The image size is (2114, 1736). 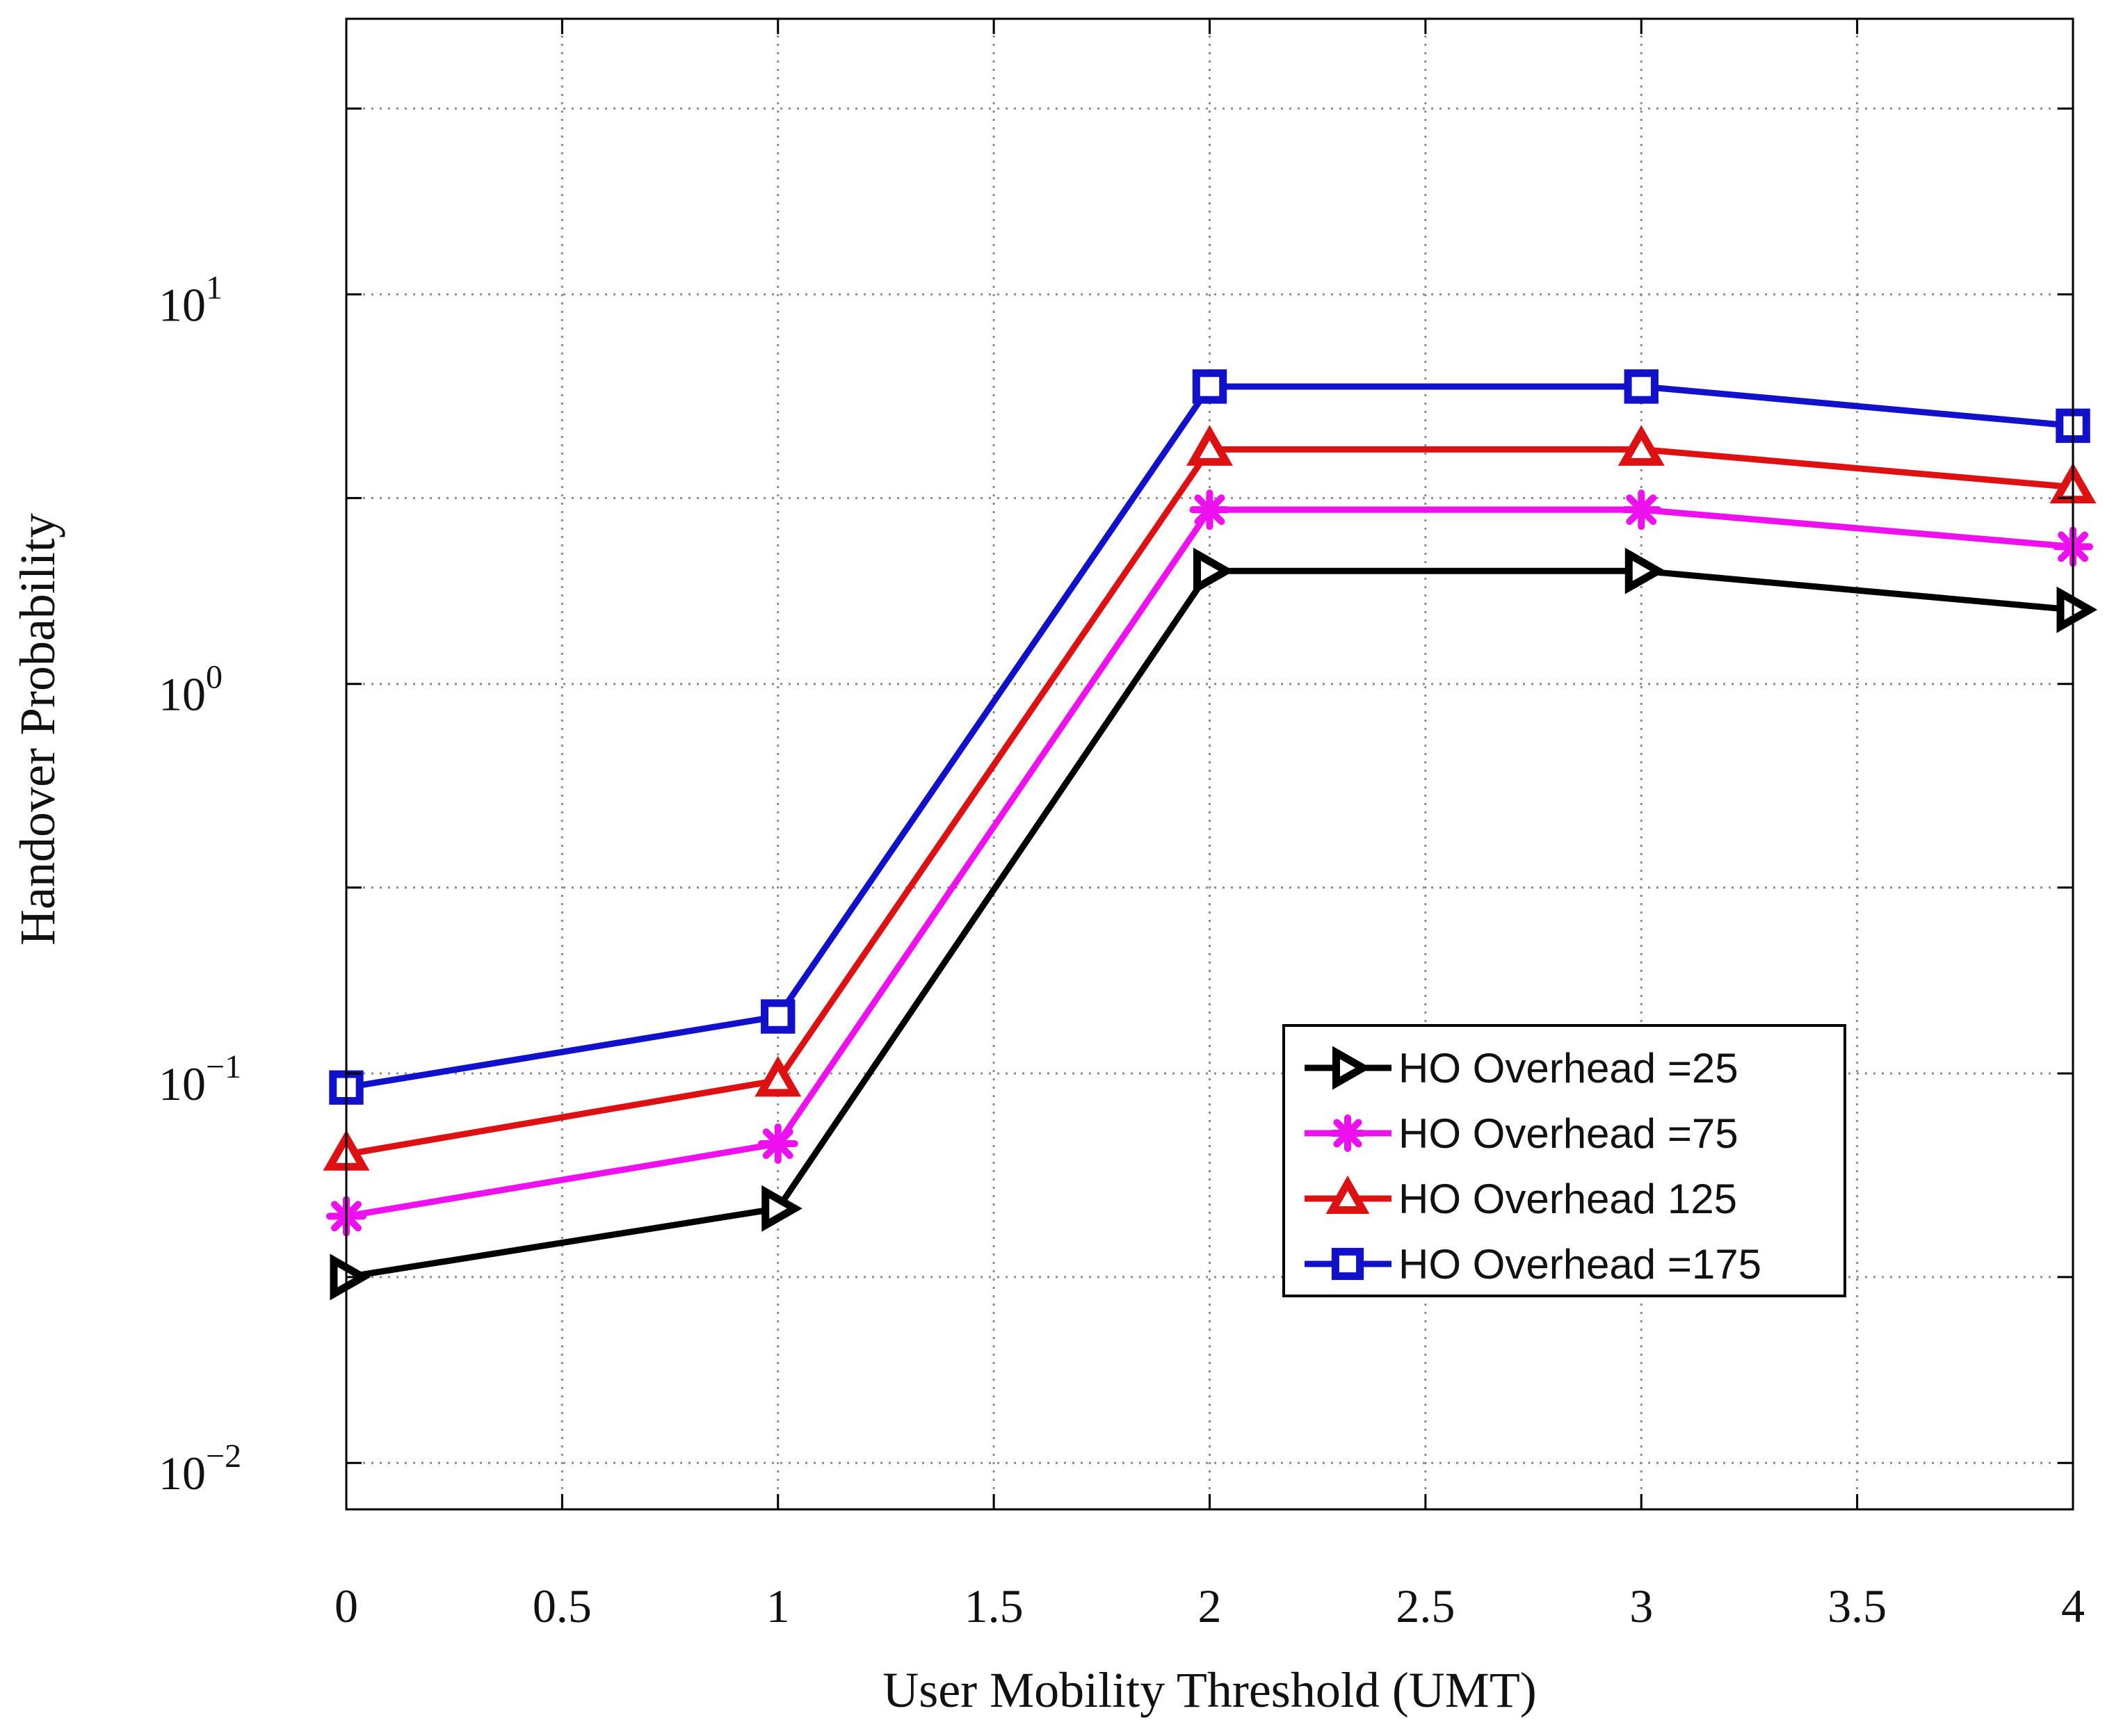 What do you see at coordinates (214, 677) in the screenshot?
I see `y-tick-exponent: 0` at bounding box center [214, 677].